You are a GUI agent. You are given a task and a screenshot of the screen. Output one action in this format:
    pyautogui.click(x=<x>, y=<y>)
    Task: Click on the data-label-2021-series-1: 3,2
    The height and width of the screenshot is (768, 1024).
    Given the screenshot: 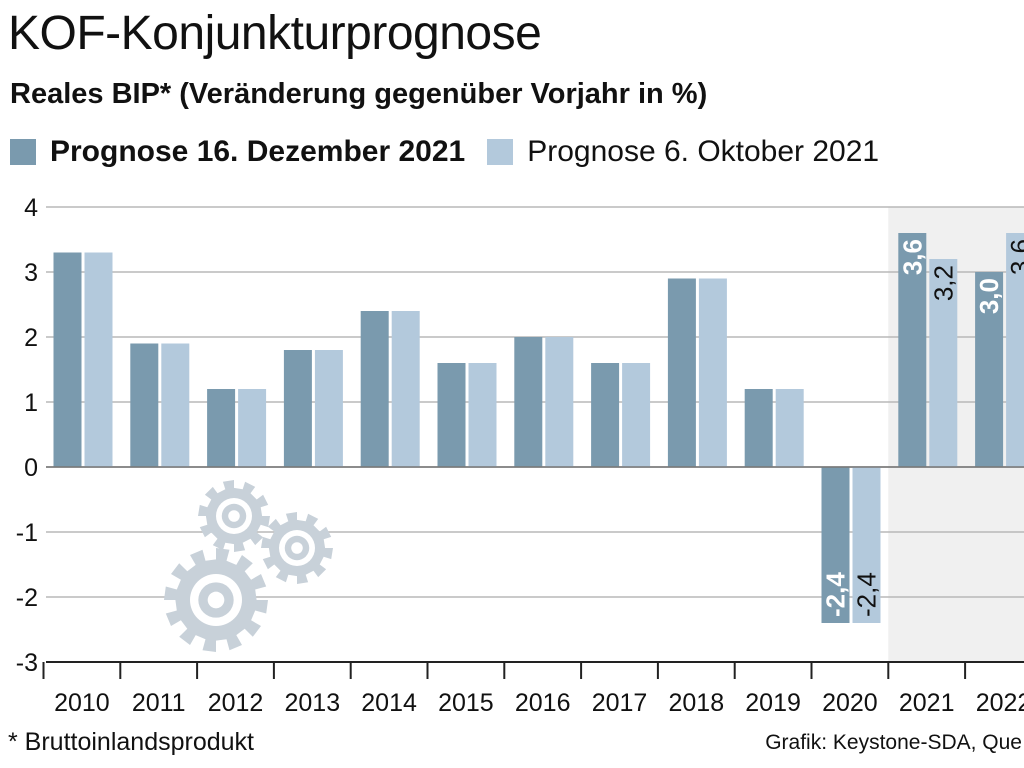 What is the action you would take?
    pyautogui.click(x=943, y=283)
    